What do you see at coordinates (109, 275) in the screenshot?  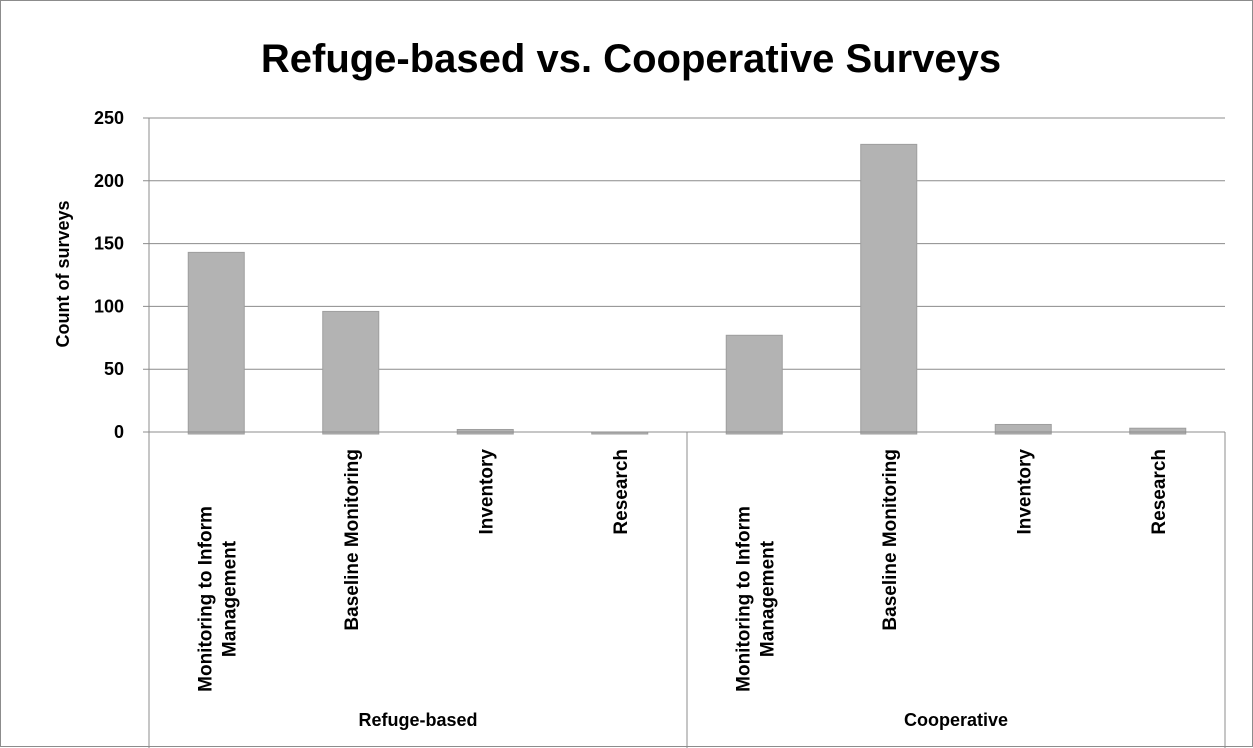 I see `y-axis-ticks: 0 50 100 150 200 250` at bounding box center [109, 275].